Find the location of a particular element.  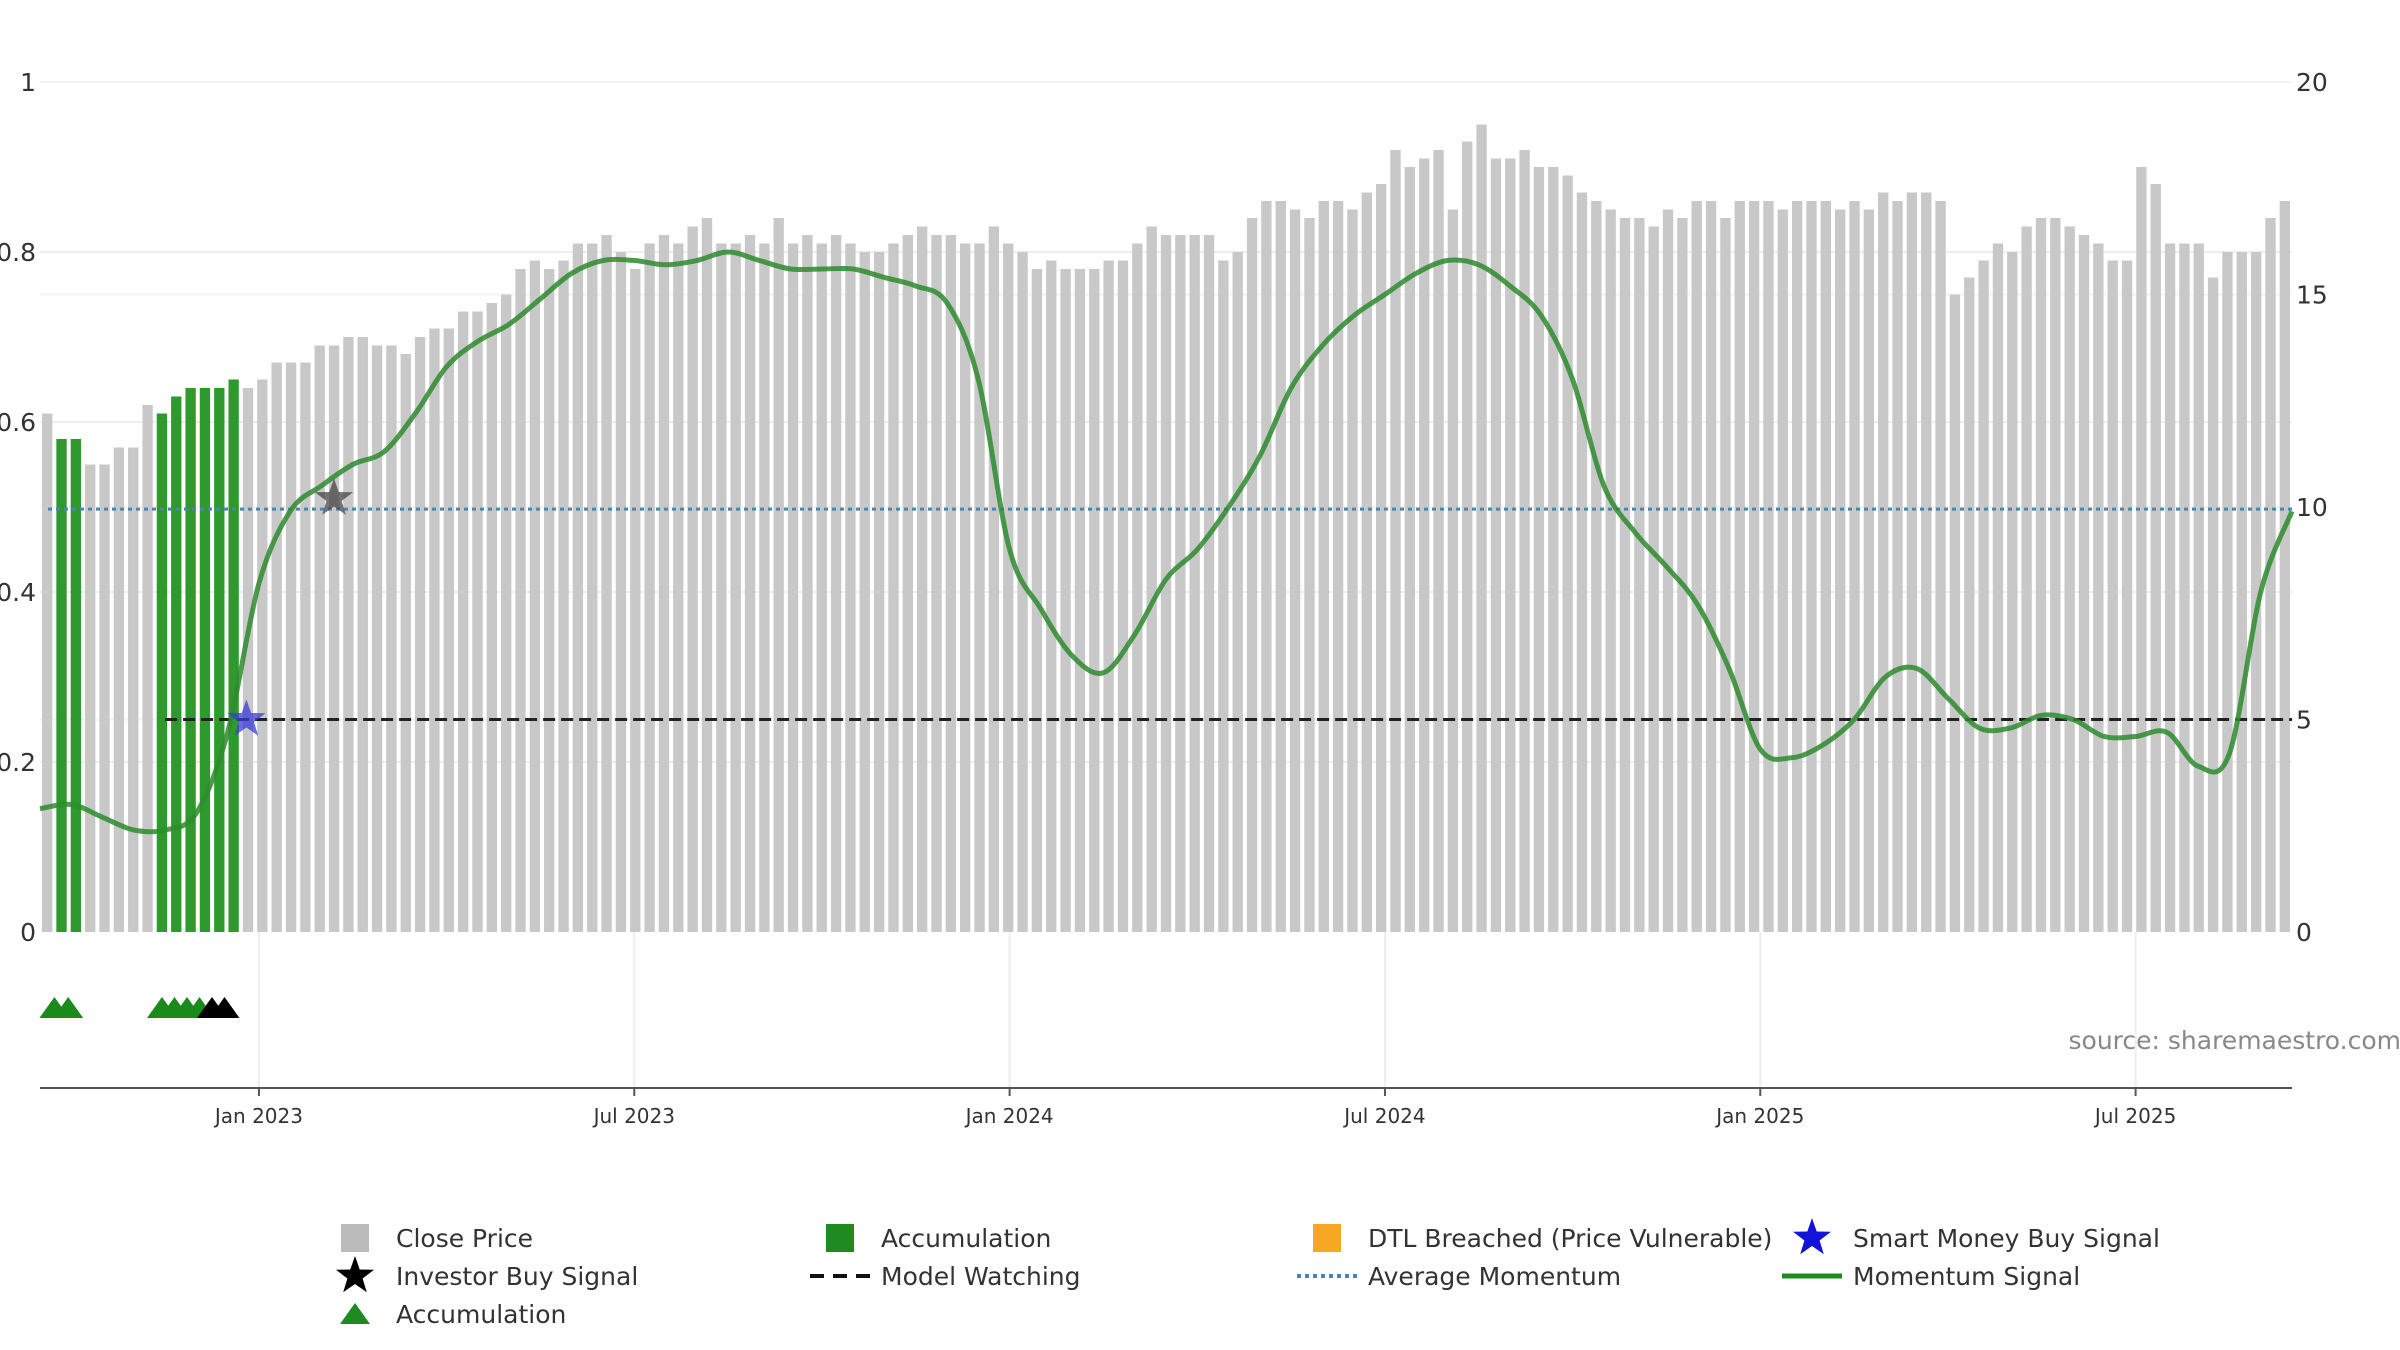

legend-label: DTL Breached (Price Vulnerable) is located at coordinates (1570, 1238).